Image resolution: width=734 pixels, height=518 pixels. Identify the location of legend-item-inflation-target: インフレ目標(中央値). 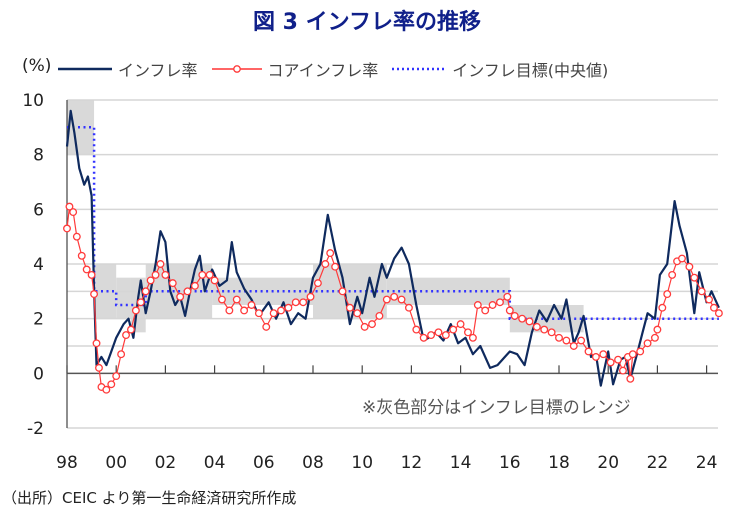
(499, 69).